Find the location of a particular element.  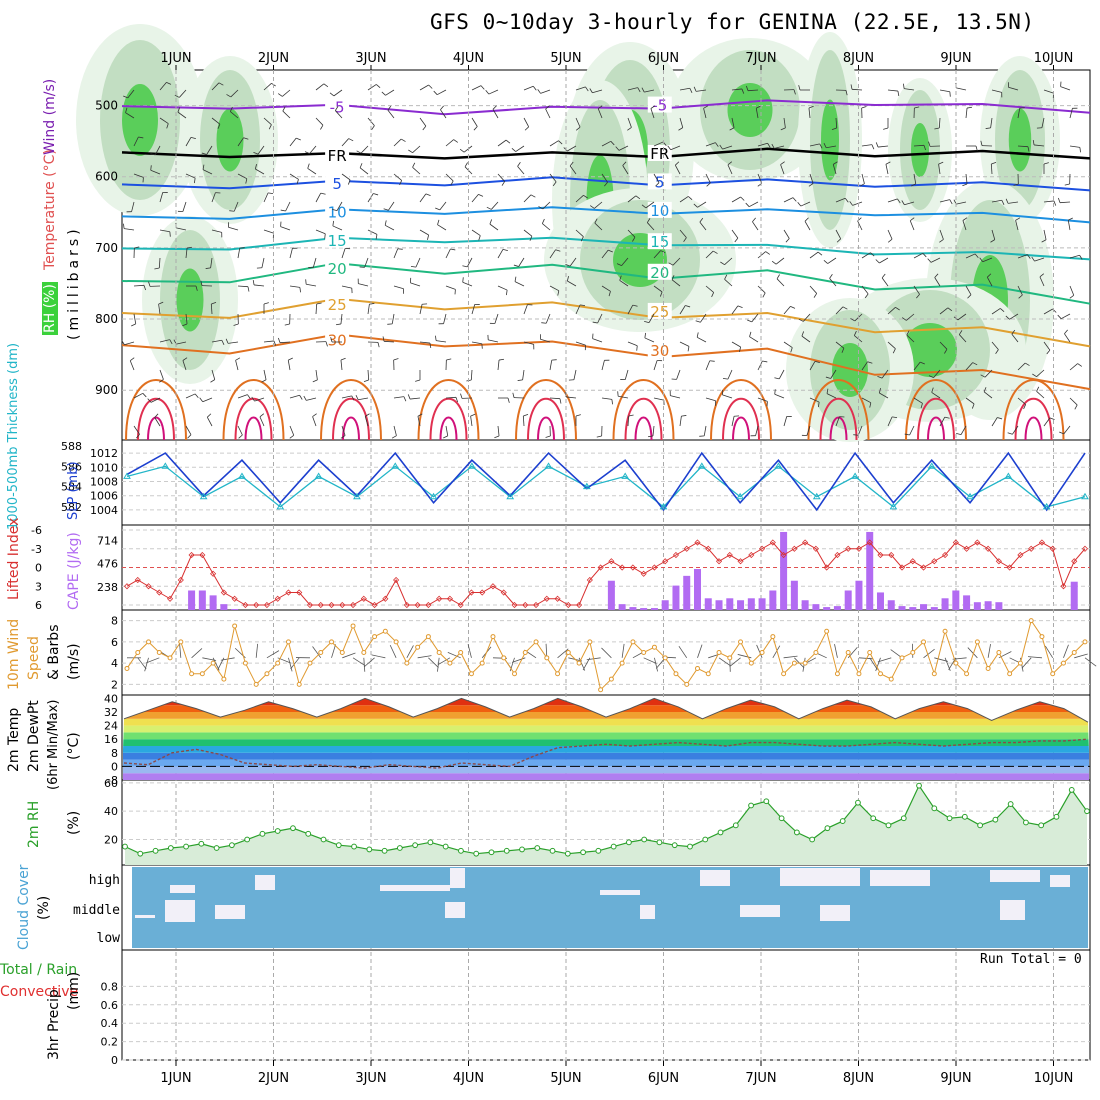

rh2m-label: 2m RH is located at coordinates (34, 824).